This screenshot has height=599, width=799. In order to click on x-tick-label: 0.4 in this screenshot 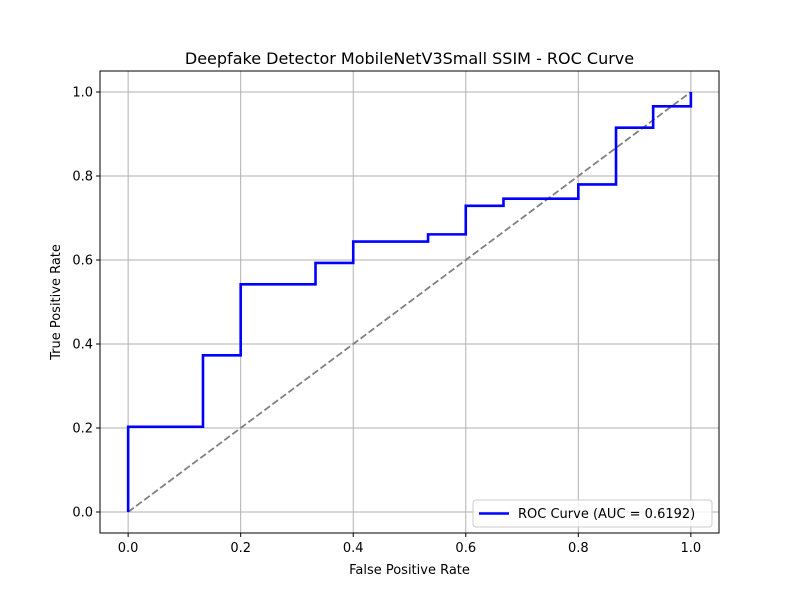, I will do `click(353, 548)`.